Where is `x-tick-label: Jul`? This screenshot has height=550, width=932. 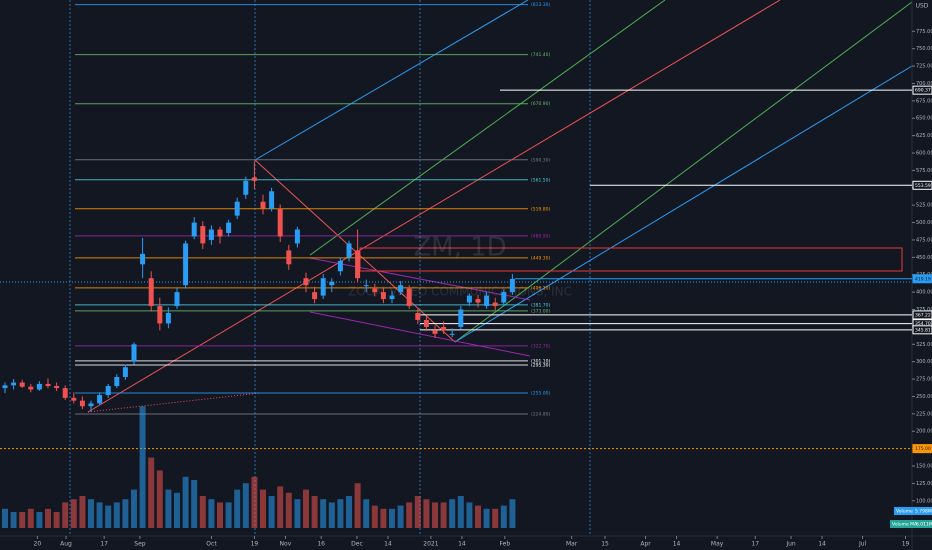 x-tick-label: Jul is located at coordinates (862, 544).